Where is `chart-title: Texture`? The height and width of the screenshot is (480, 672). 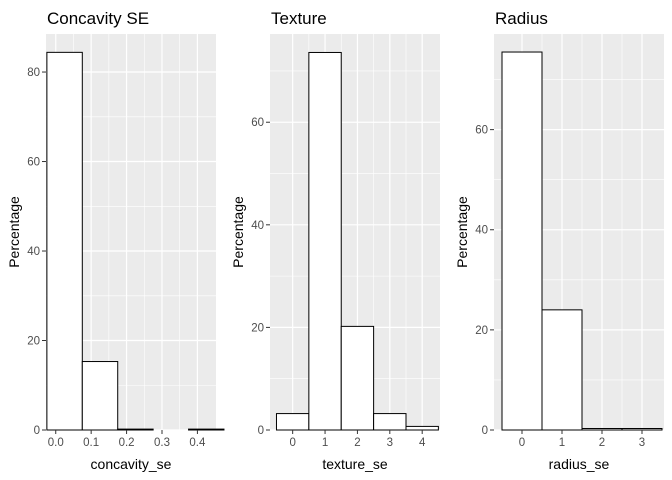
chart-title: Texture is located at coordinates (299, 18).